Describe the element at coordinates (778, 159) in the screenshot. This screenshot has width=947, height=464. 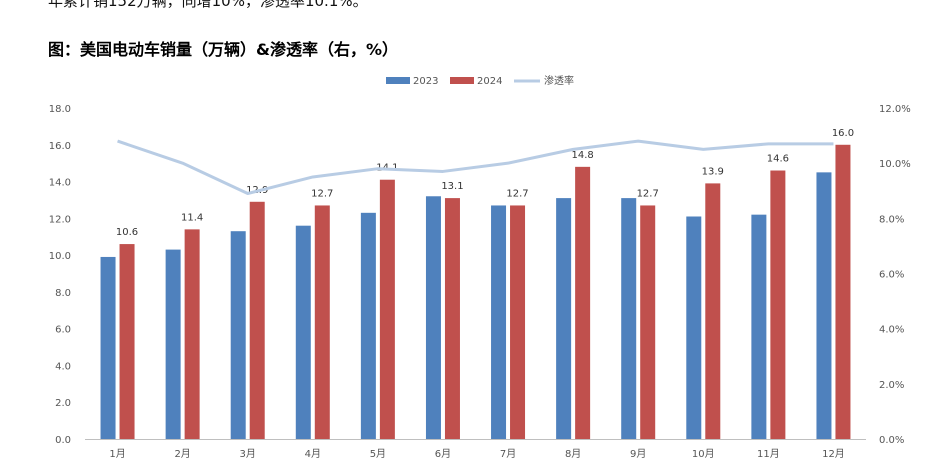
I see `data-label: 14.6` at that location.